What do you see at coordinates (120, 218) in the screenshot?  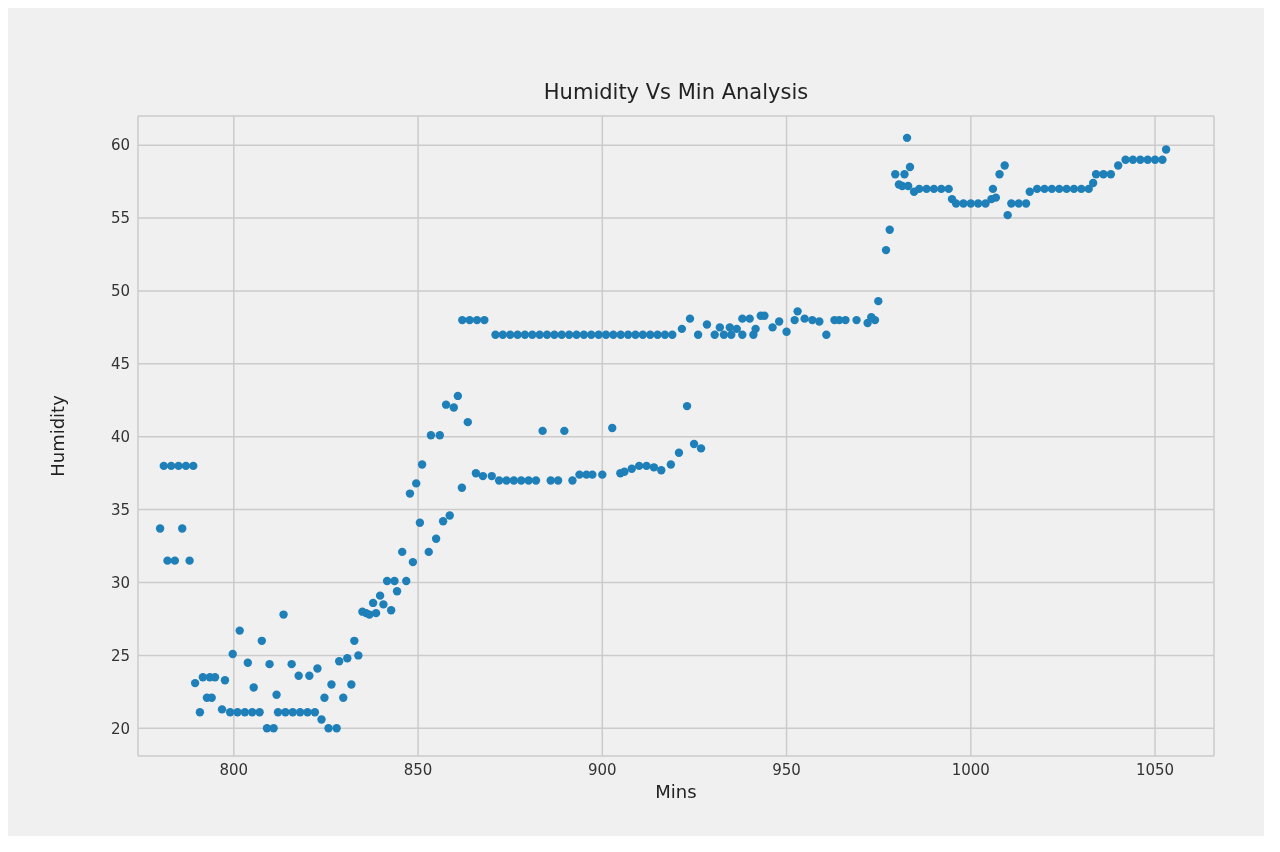 I see `y-tick-label: 55` at bounding box center [120, 218].